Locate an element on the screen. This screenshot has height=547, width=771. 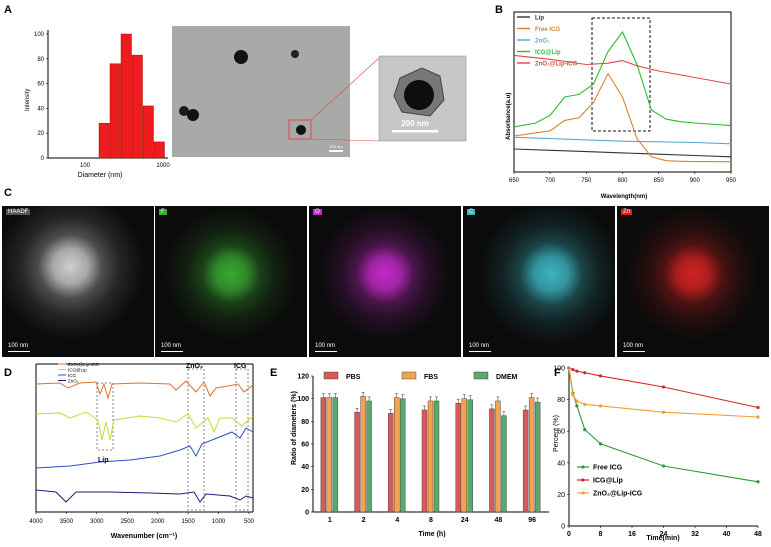
legend-label: PBS is located at coordinates (353, 377).